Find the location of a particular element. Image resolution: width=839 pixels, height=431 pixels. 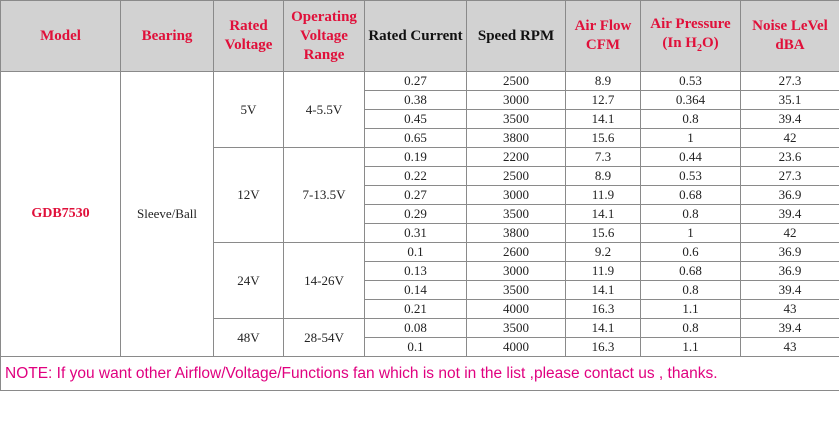

value-cell: 0.14 is located at coordinates (415, 290).